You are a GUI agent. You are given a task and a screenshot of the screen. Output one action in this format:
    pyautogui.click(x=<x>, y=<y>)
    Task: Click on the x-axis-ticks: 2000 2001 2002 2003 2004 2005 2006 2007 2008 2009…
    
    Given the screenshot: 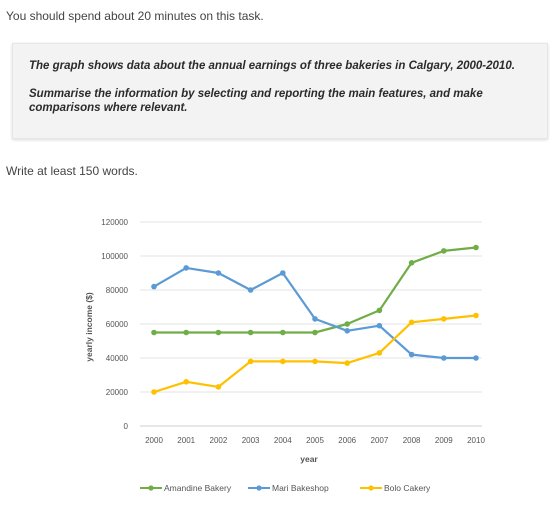 What is the action you would take?
    pyautogui.click(x=315, y=440)
    